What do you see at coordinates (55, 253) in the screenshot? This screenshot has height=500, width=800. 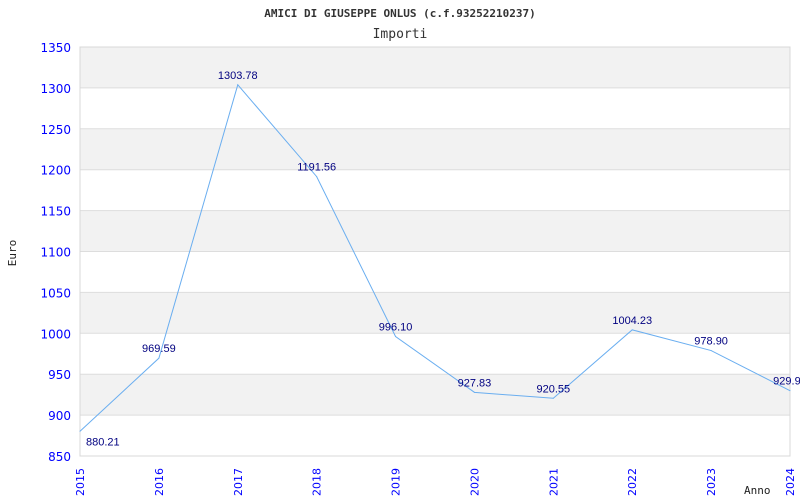 I see `y-tick-label: 1100` at bounding box center [55, 253].